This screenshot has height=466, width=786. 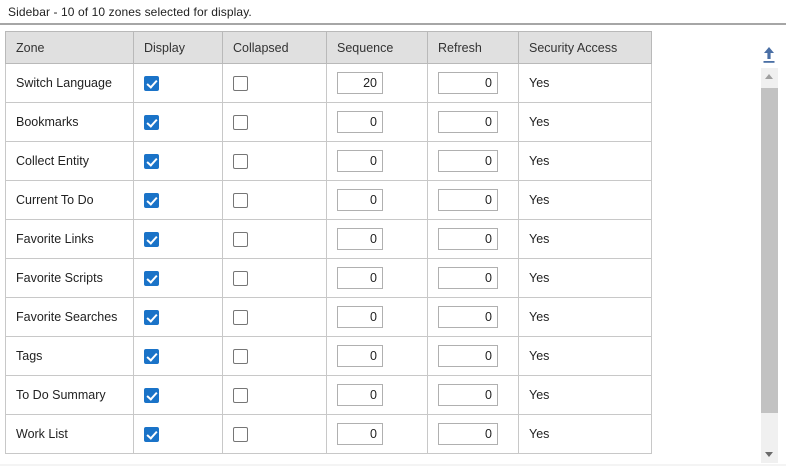 What do you see at coordinates (328, 395) in the screenshot?
I see `table-row: To Do Summary Yes` at bounding box center [328, 395].